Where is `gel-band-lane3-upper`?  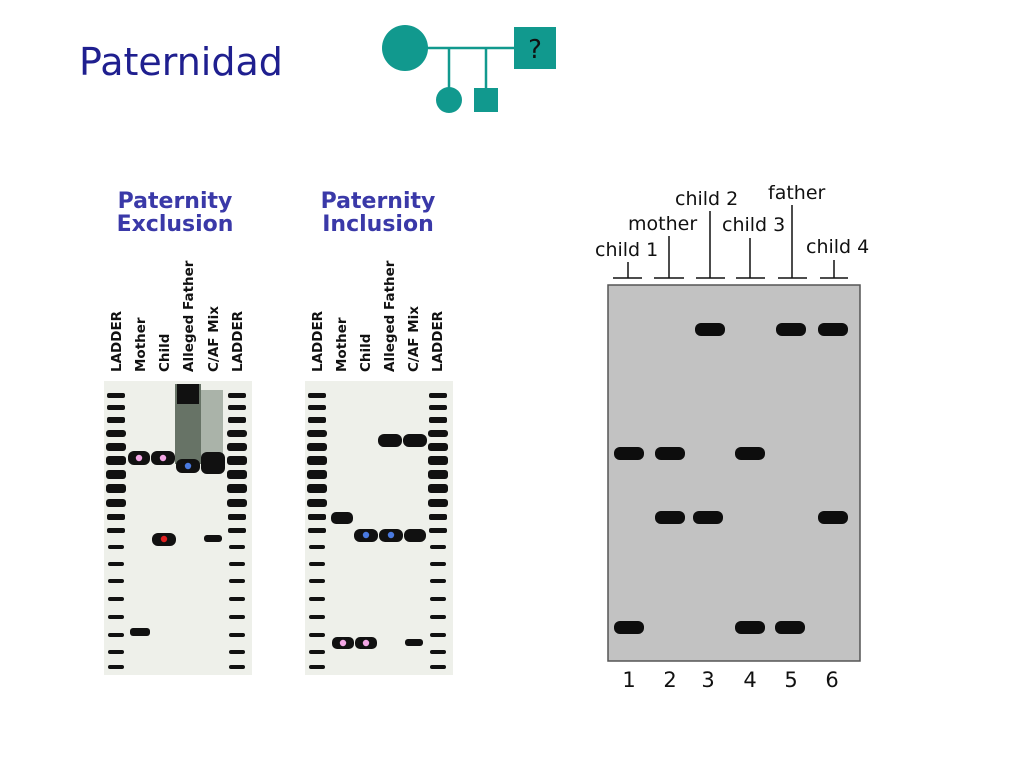 gel-band-lane3-upper is located at coordinates (710, 329).